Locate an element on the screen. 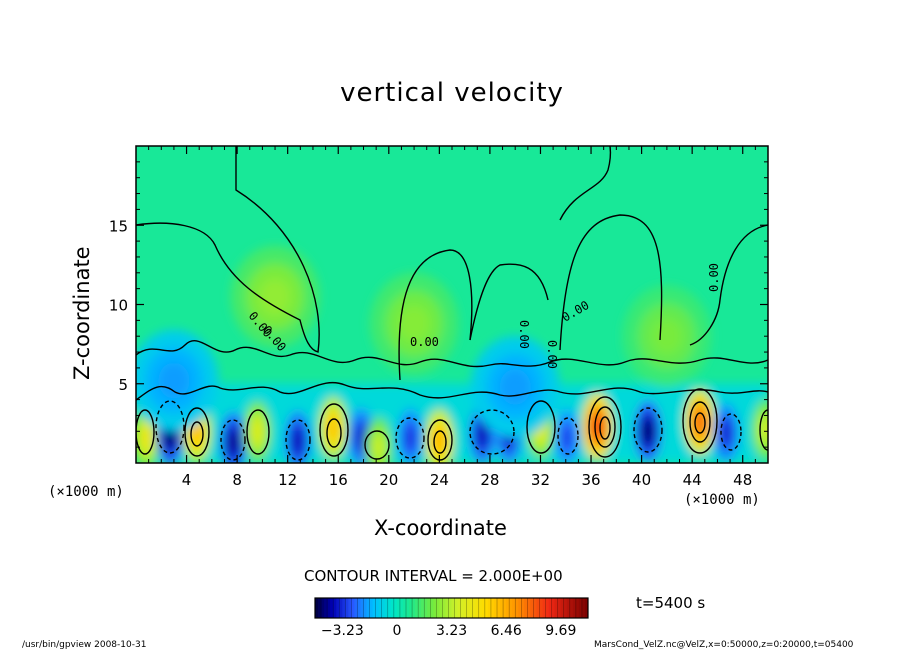 The height and width of the screenshot is (654, 904). x-tick-label: 4 is located at coordinates (187, 480).